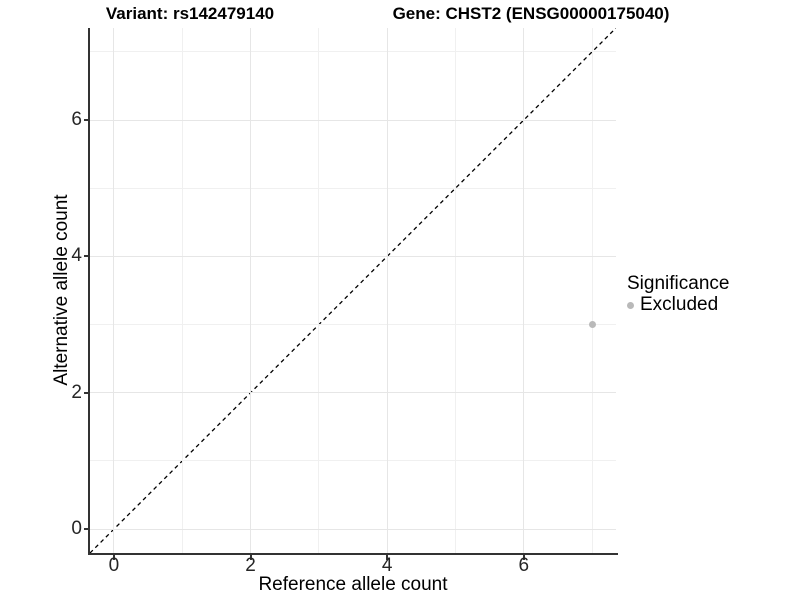 This screenshot has height=600, width=800. I want to click on data-point, so click(592, 325).